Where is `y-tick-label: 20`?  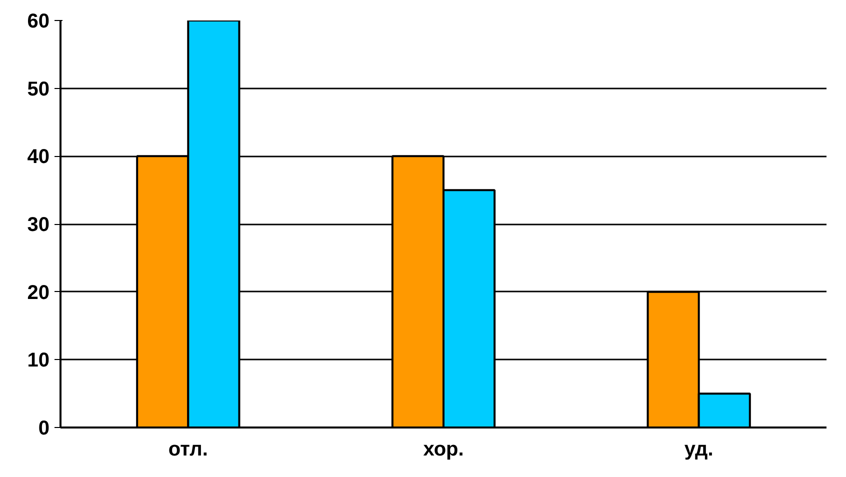 y-tick-label: 20 is located at coordinates (38, 293).